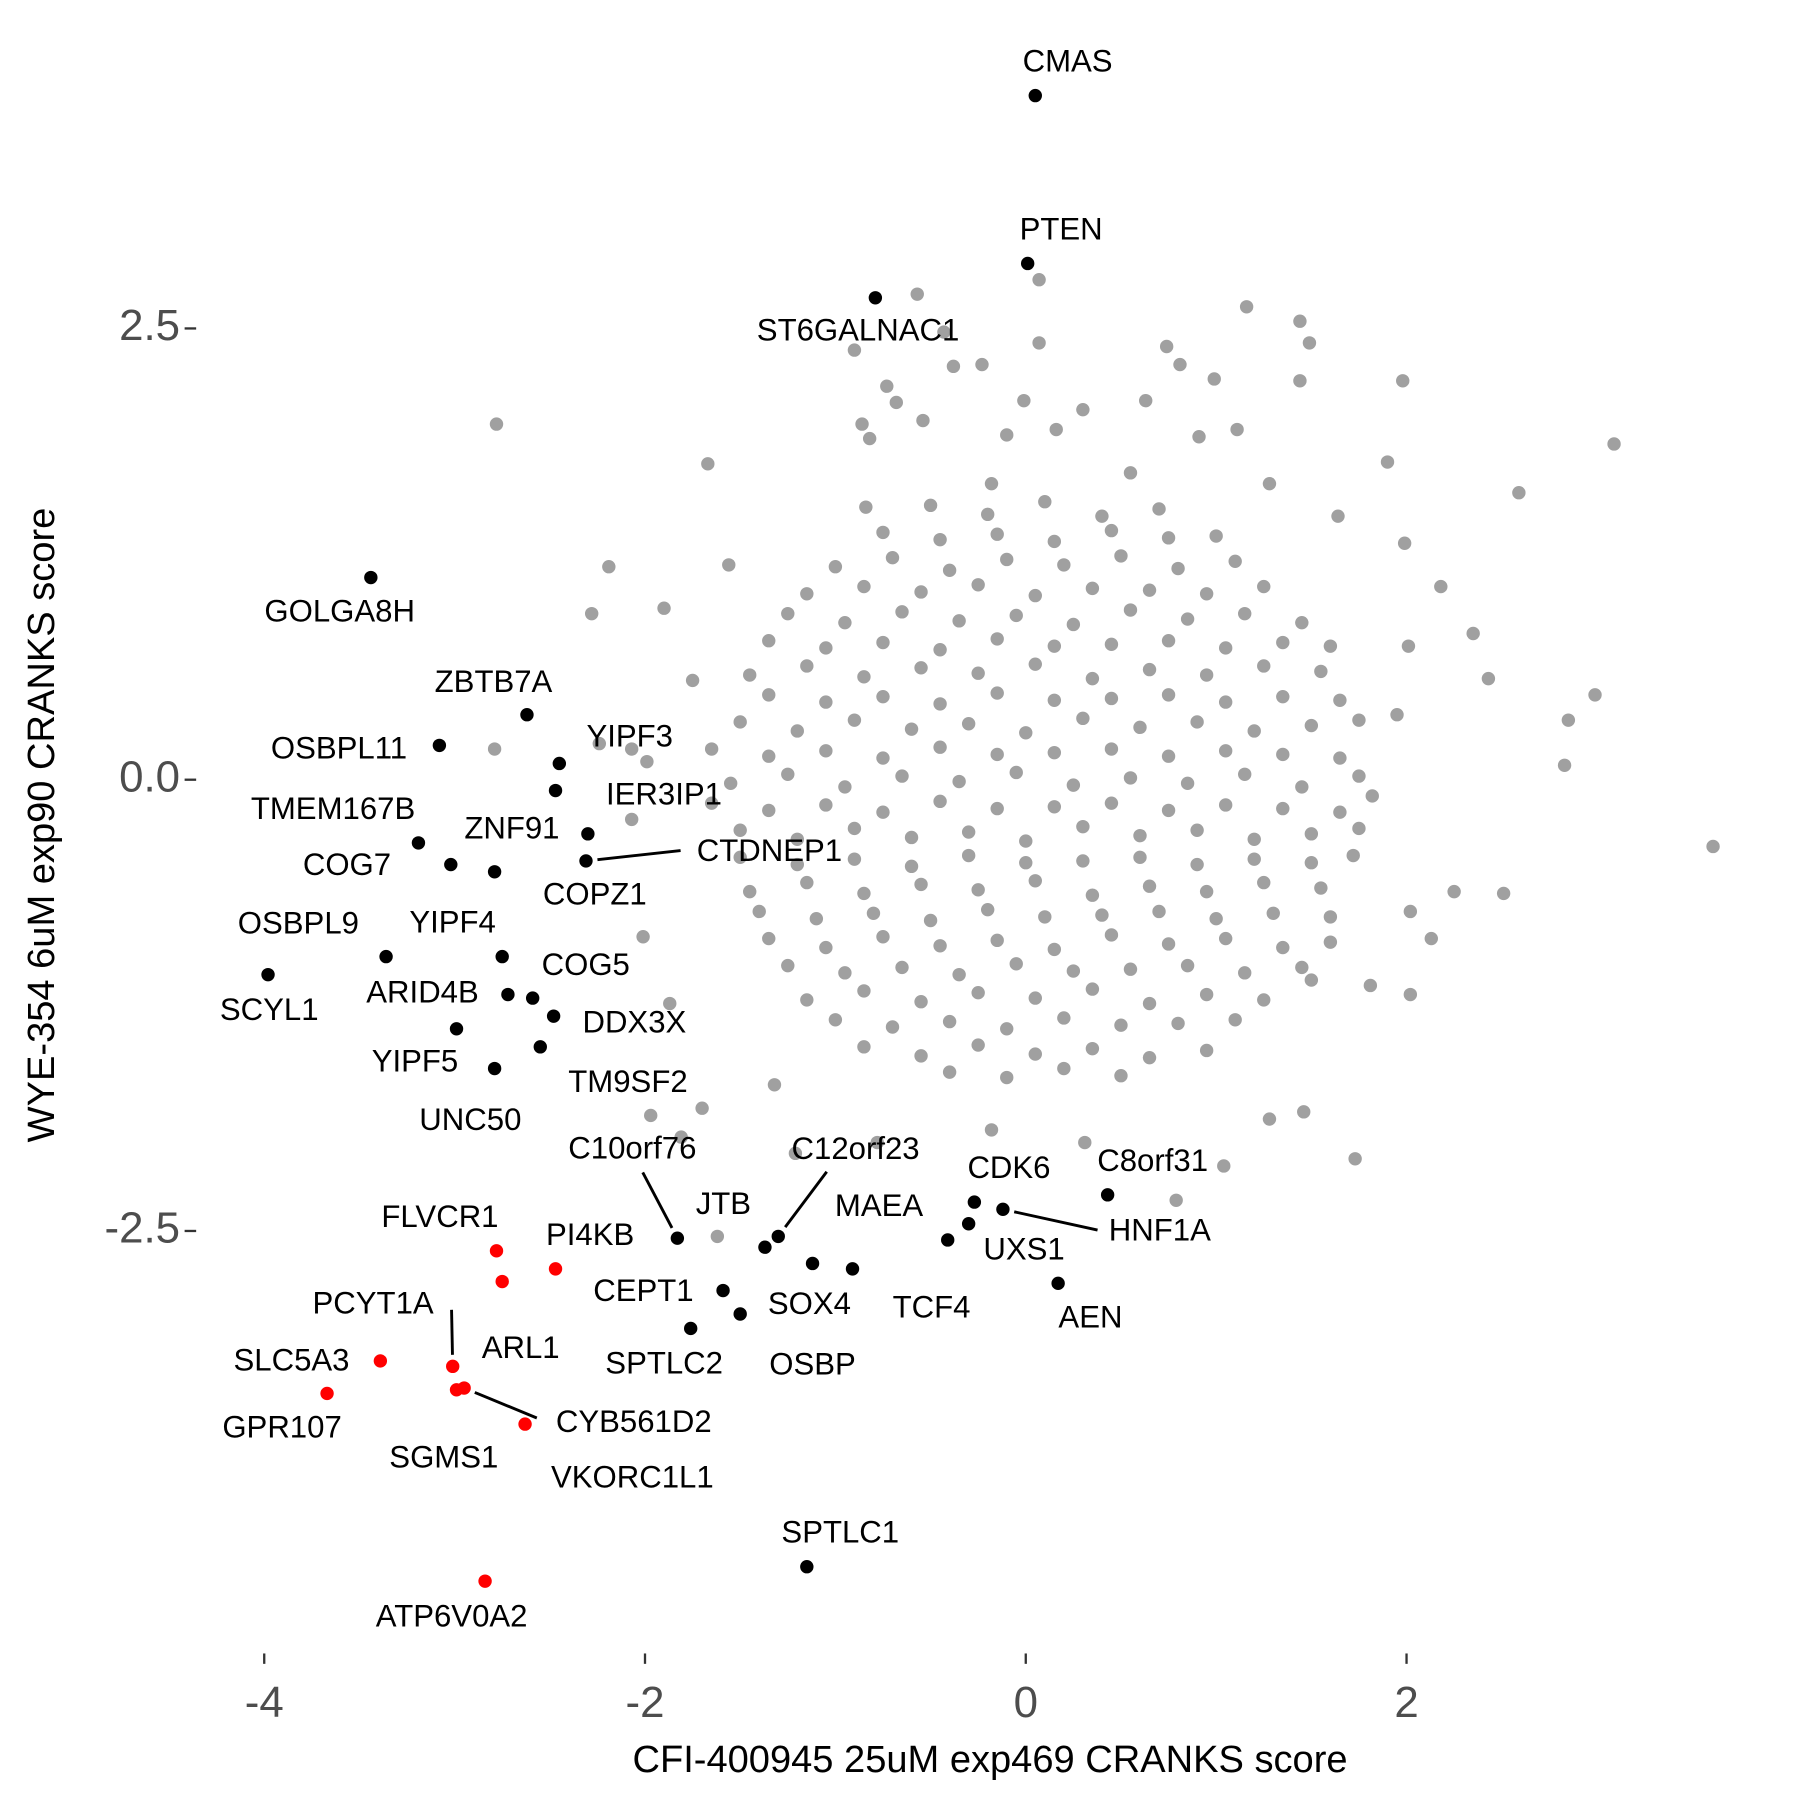  Describe the element at coordinates (494, 681) in the screenshot. I see `point-label: ZBTB7A` at that location.